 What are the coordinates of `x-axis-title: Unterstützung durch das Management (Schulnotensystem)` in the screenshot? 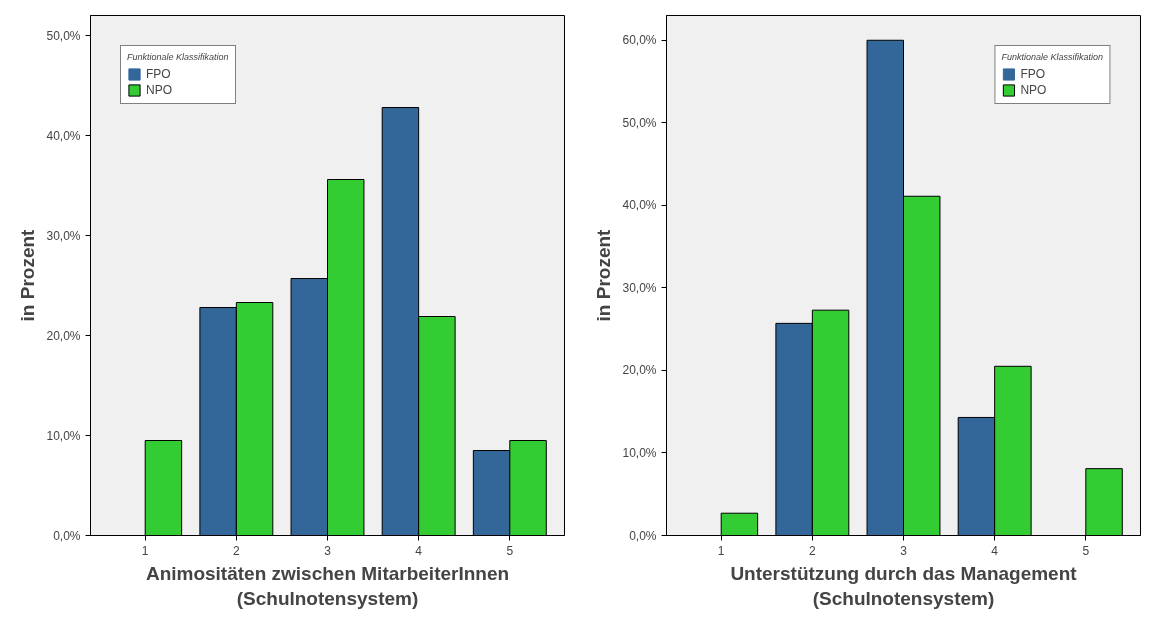 It's located at (904, 585).